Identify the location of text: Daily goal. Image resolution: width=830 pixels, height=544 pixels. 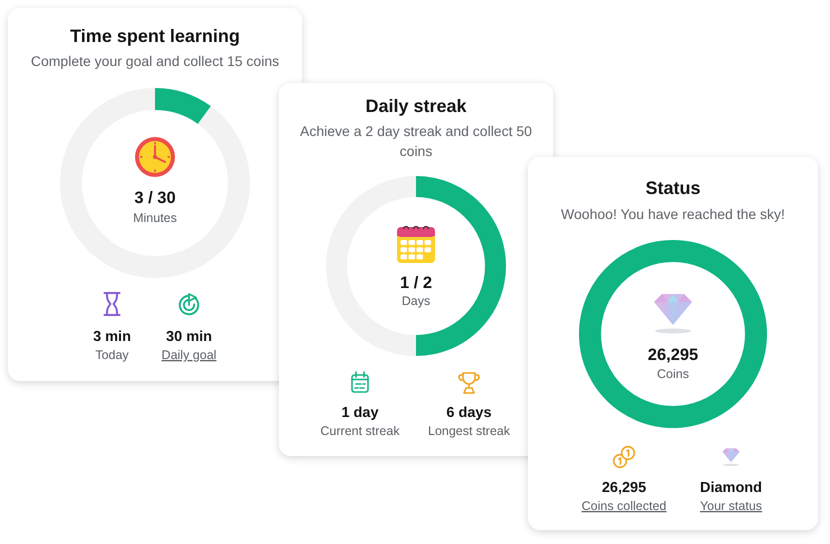
(189, 355).